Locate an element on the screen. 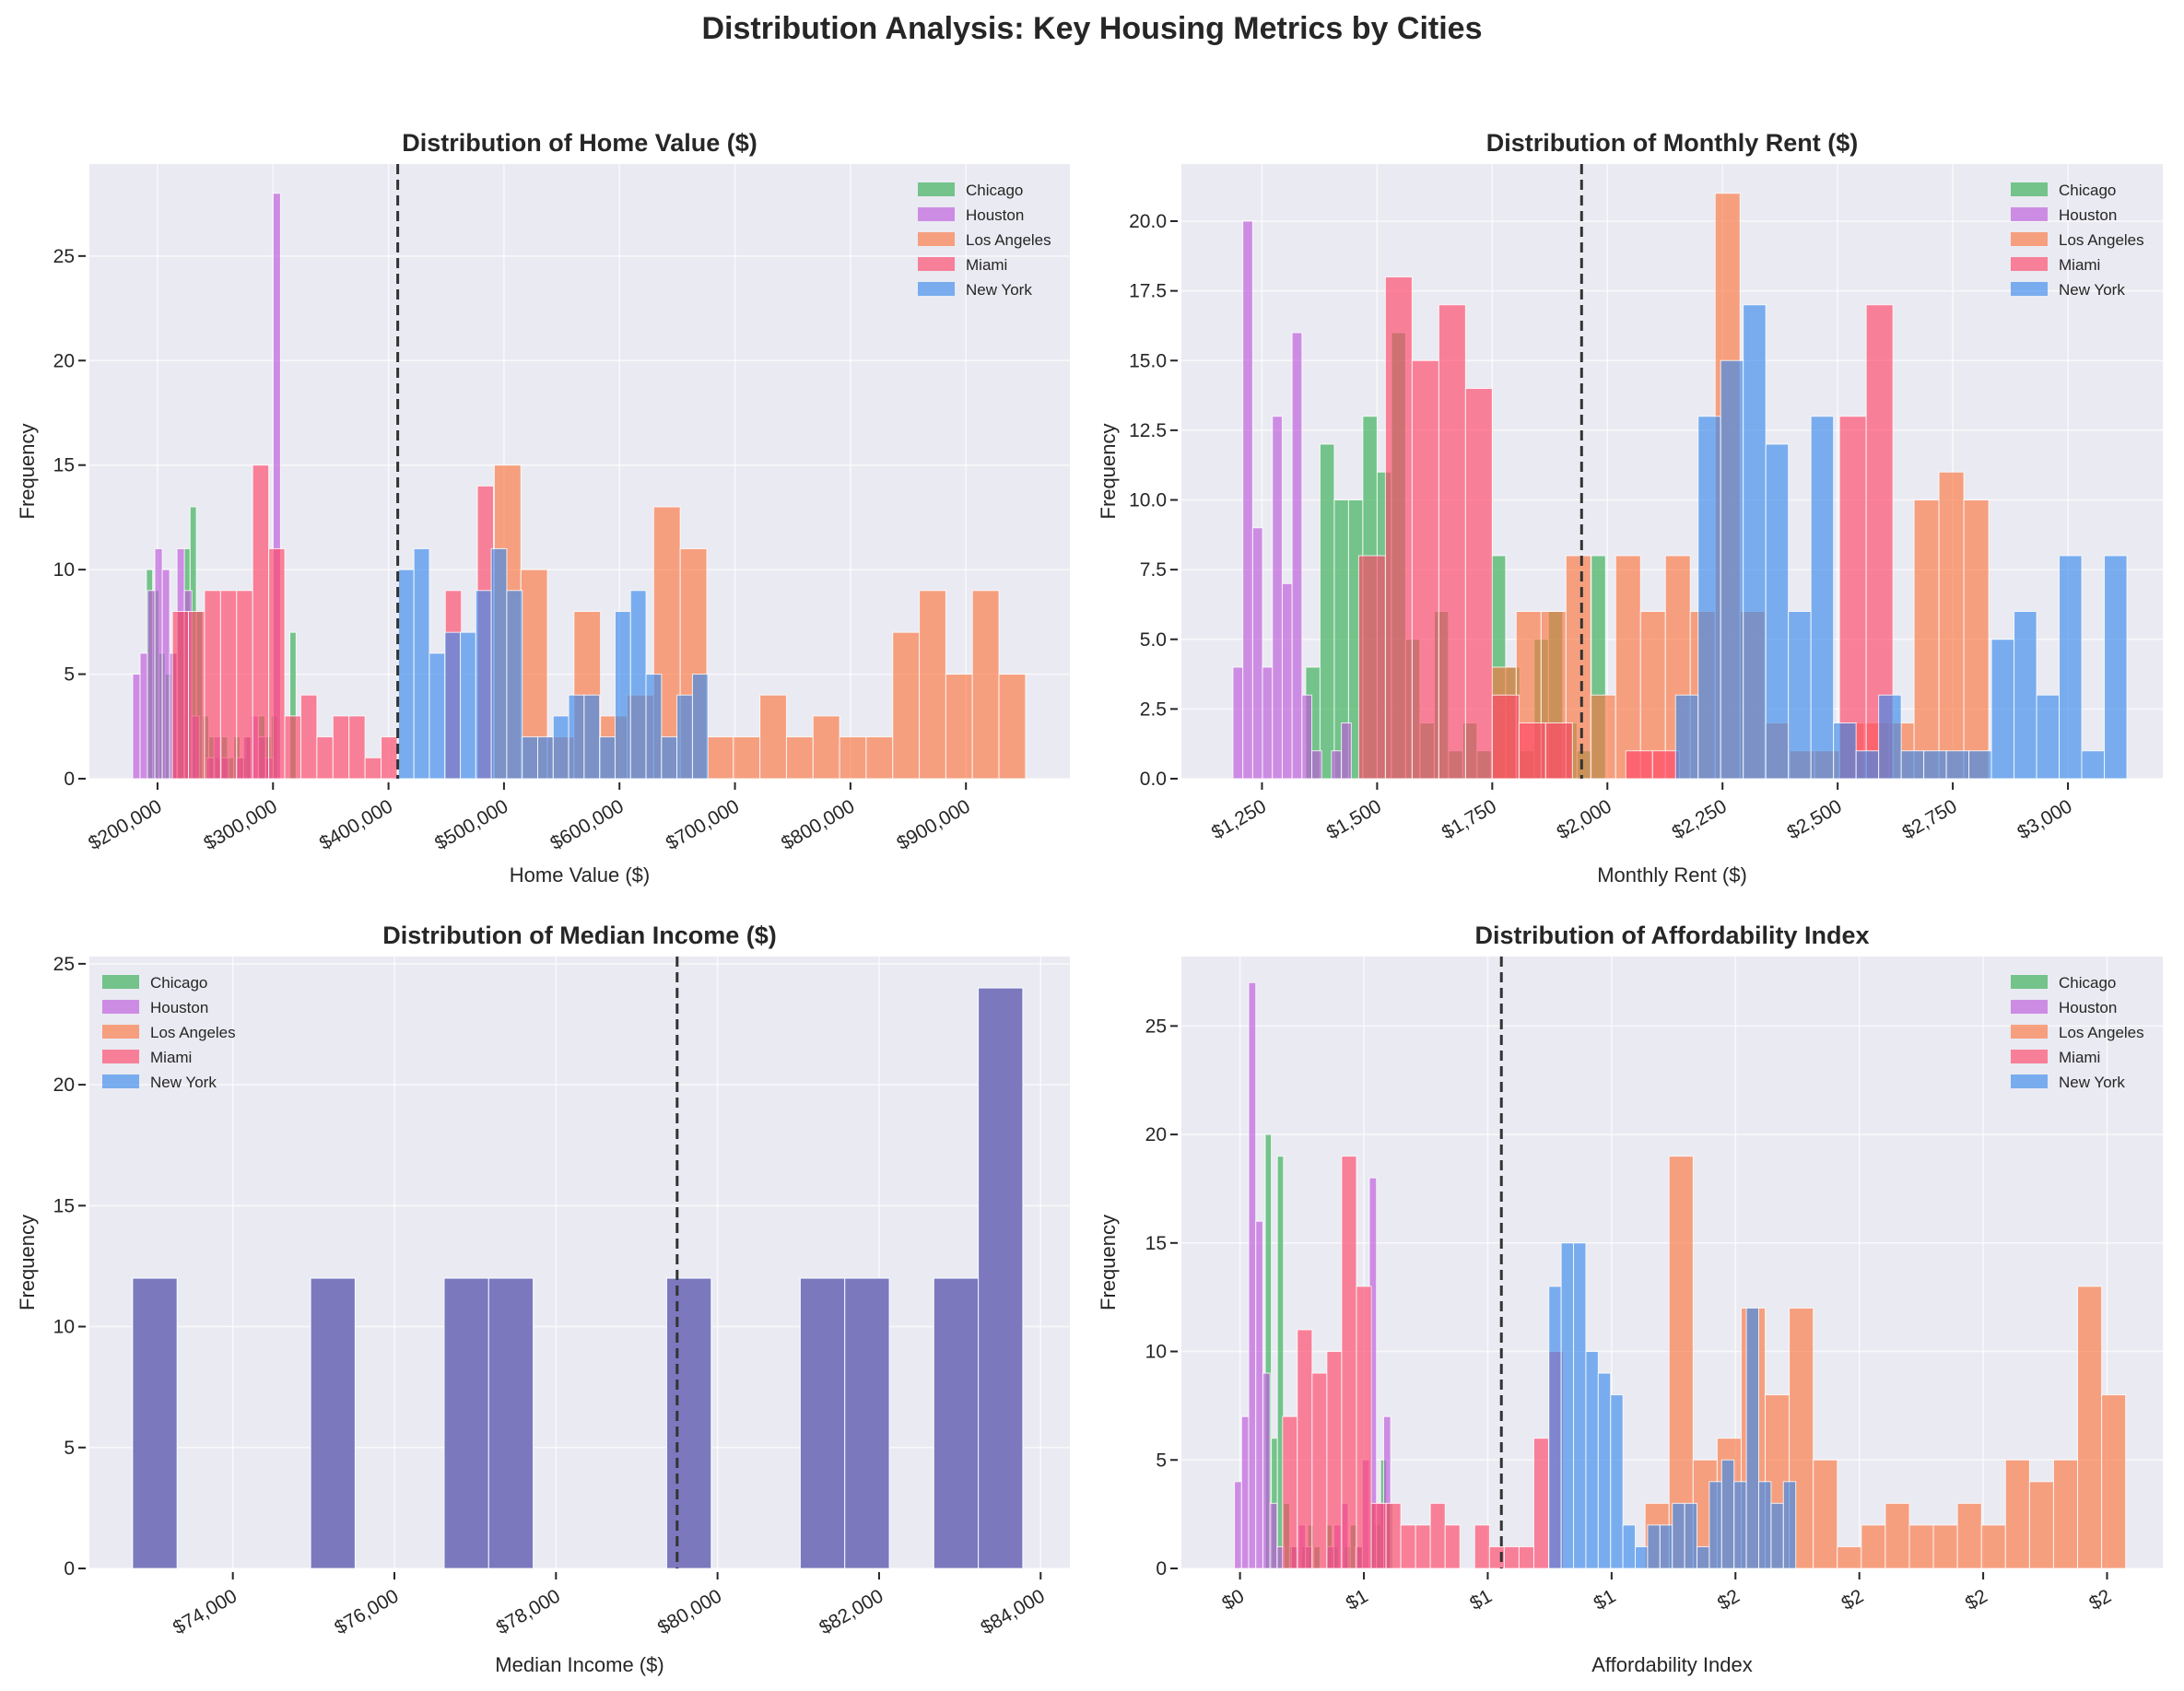 The image size is (2184, 1691). y-tick-label: 0 is located at coordinates (1161, 1568).